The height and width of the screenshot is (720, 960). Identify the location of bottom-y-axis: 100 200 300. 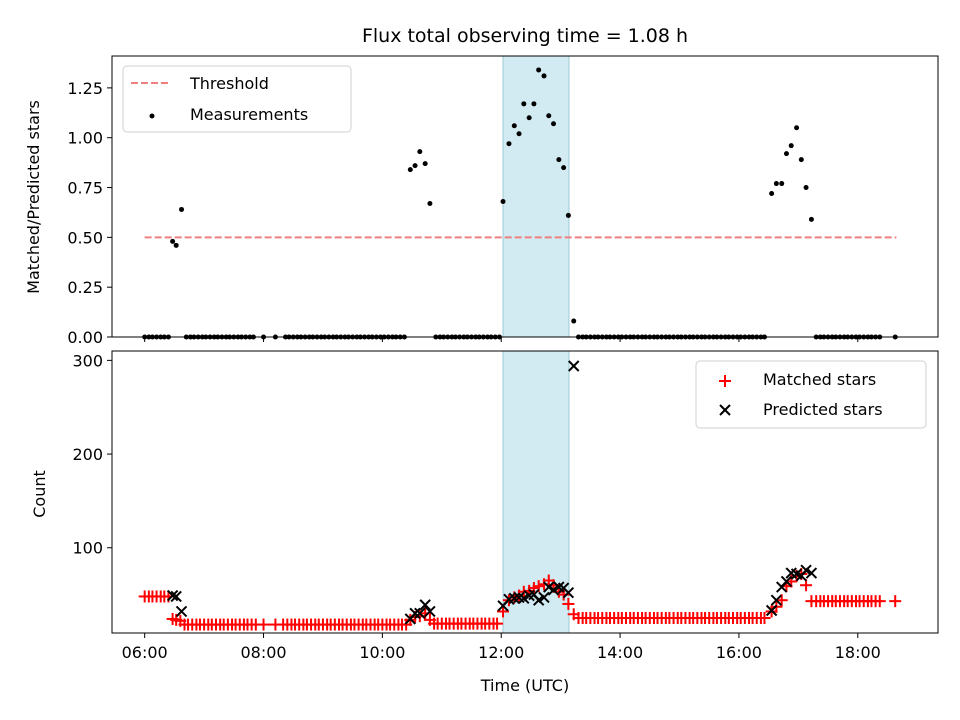
(92, 454).